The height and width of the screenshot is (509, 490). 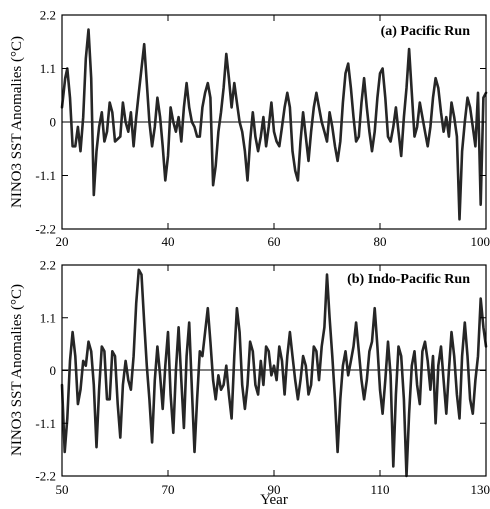 What do you see at coordinates (379, 489) in the screenshot?
I see `x-tick-label-b-3: 110` at bounding box center [379, 489].